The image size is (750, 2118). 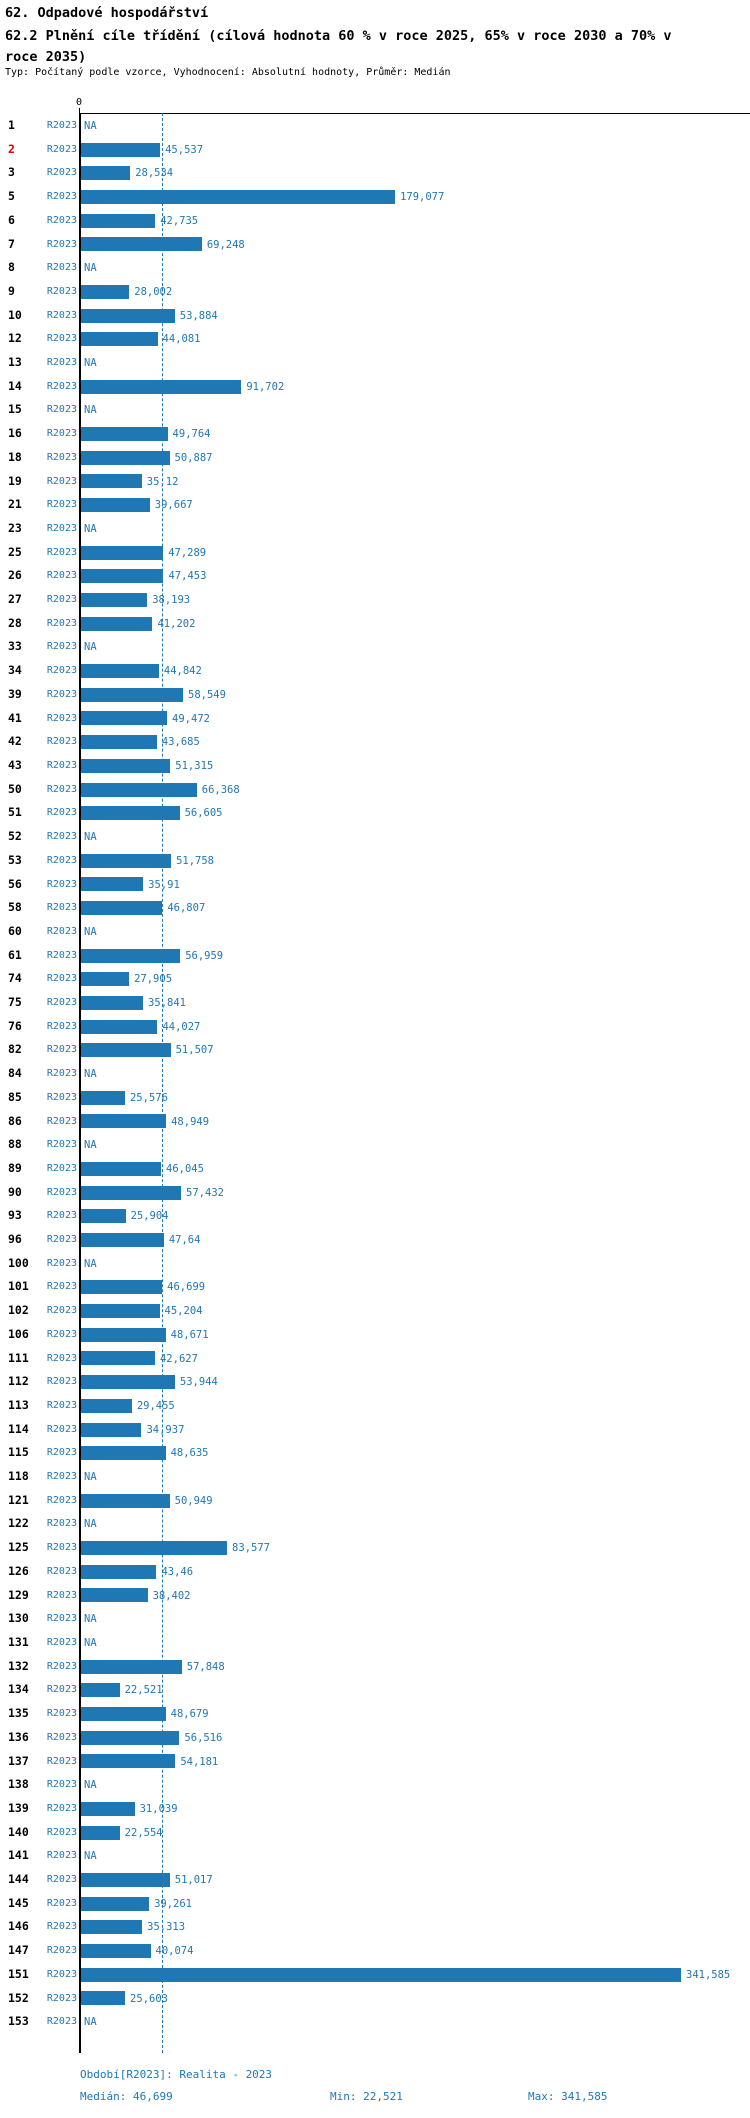 What do you see at coordinates (193, 1500) in the screenshot?
I see `value-label: 50,949` at bounding box center [193, 1500].